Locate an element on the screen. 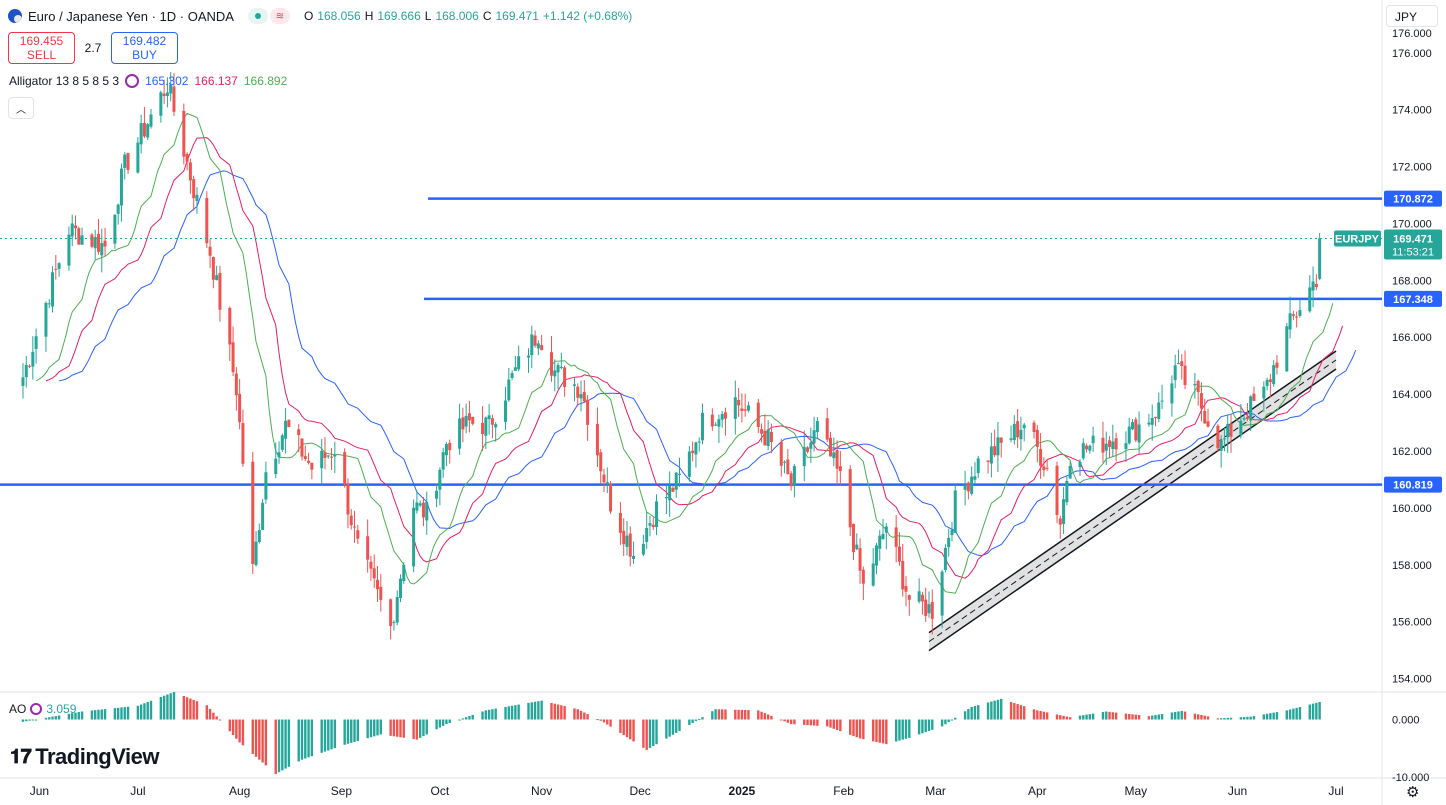 The image size is (1446, 805). currency-select: JPY is located at coordinates (1412, 16).